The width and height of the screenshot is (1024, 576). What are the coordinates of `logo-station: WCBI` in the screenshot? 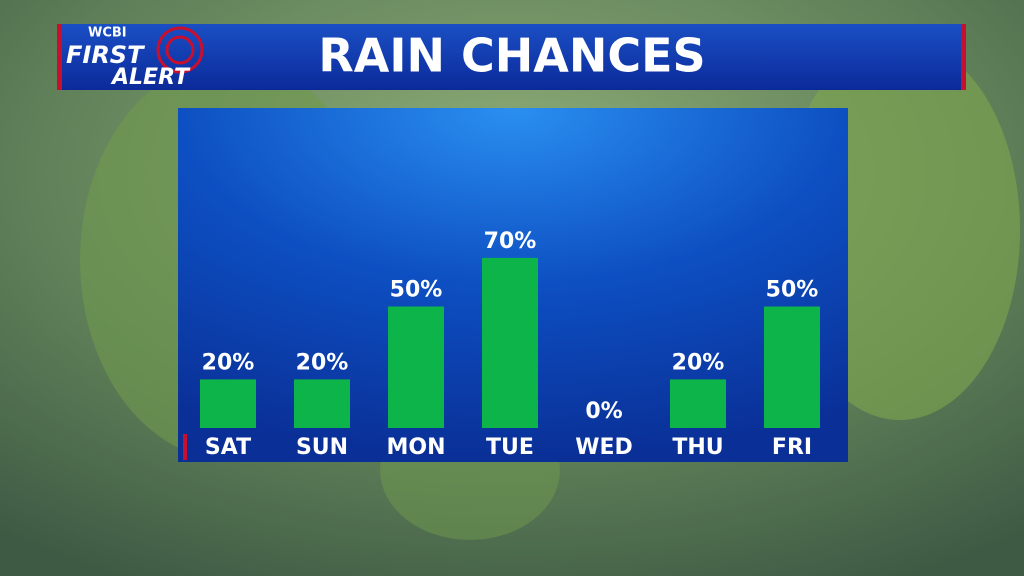 It's located at (107, 33).